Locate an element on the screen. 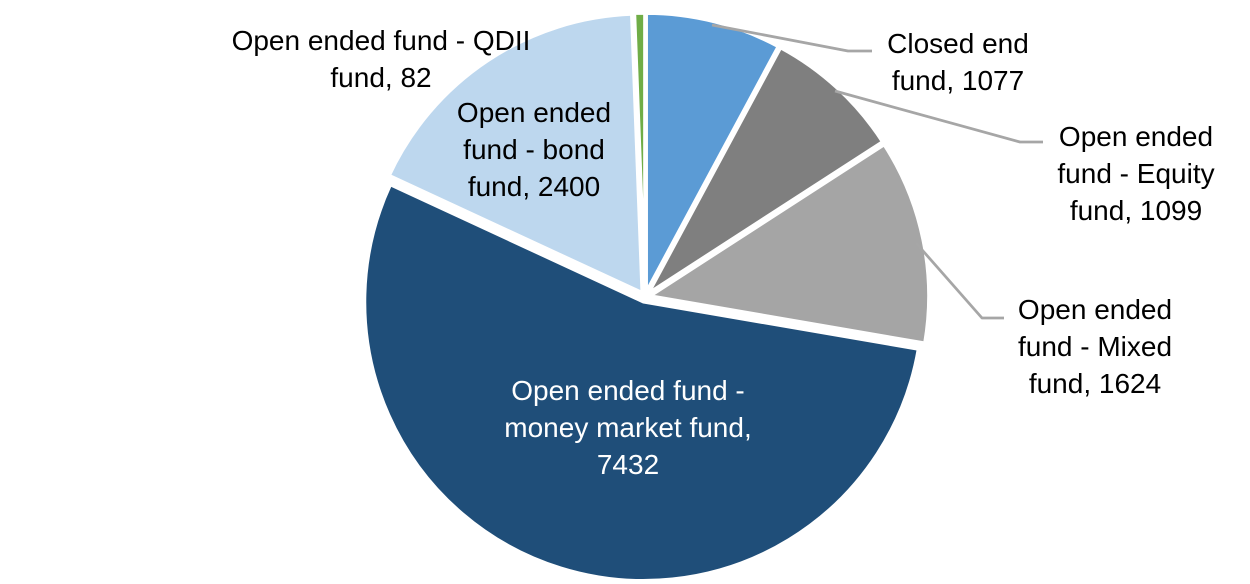 This screenshot has height=584, width=1250. slice-label-line: fund - bond is located at coordinates (534, 149).